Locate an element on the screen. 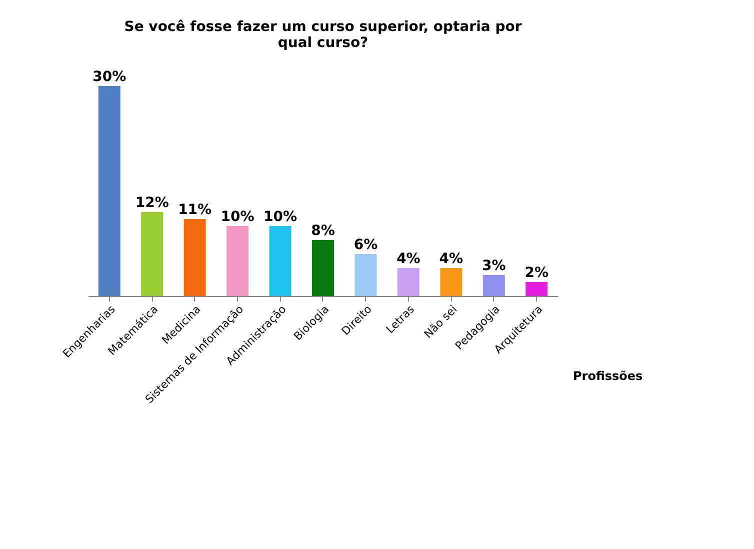  data-label: 30% is located at coordinates (109, 77).